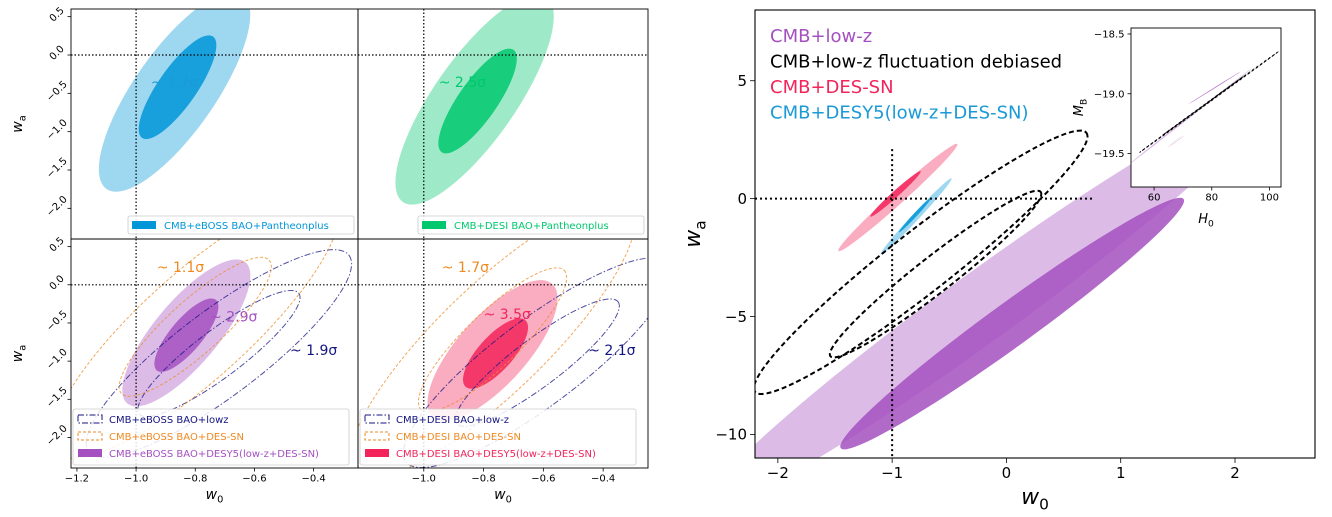 This screenshot has width=1332, height=517. I want to click on x-tick-label: −2, so click(778, 473).